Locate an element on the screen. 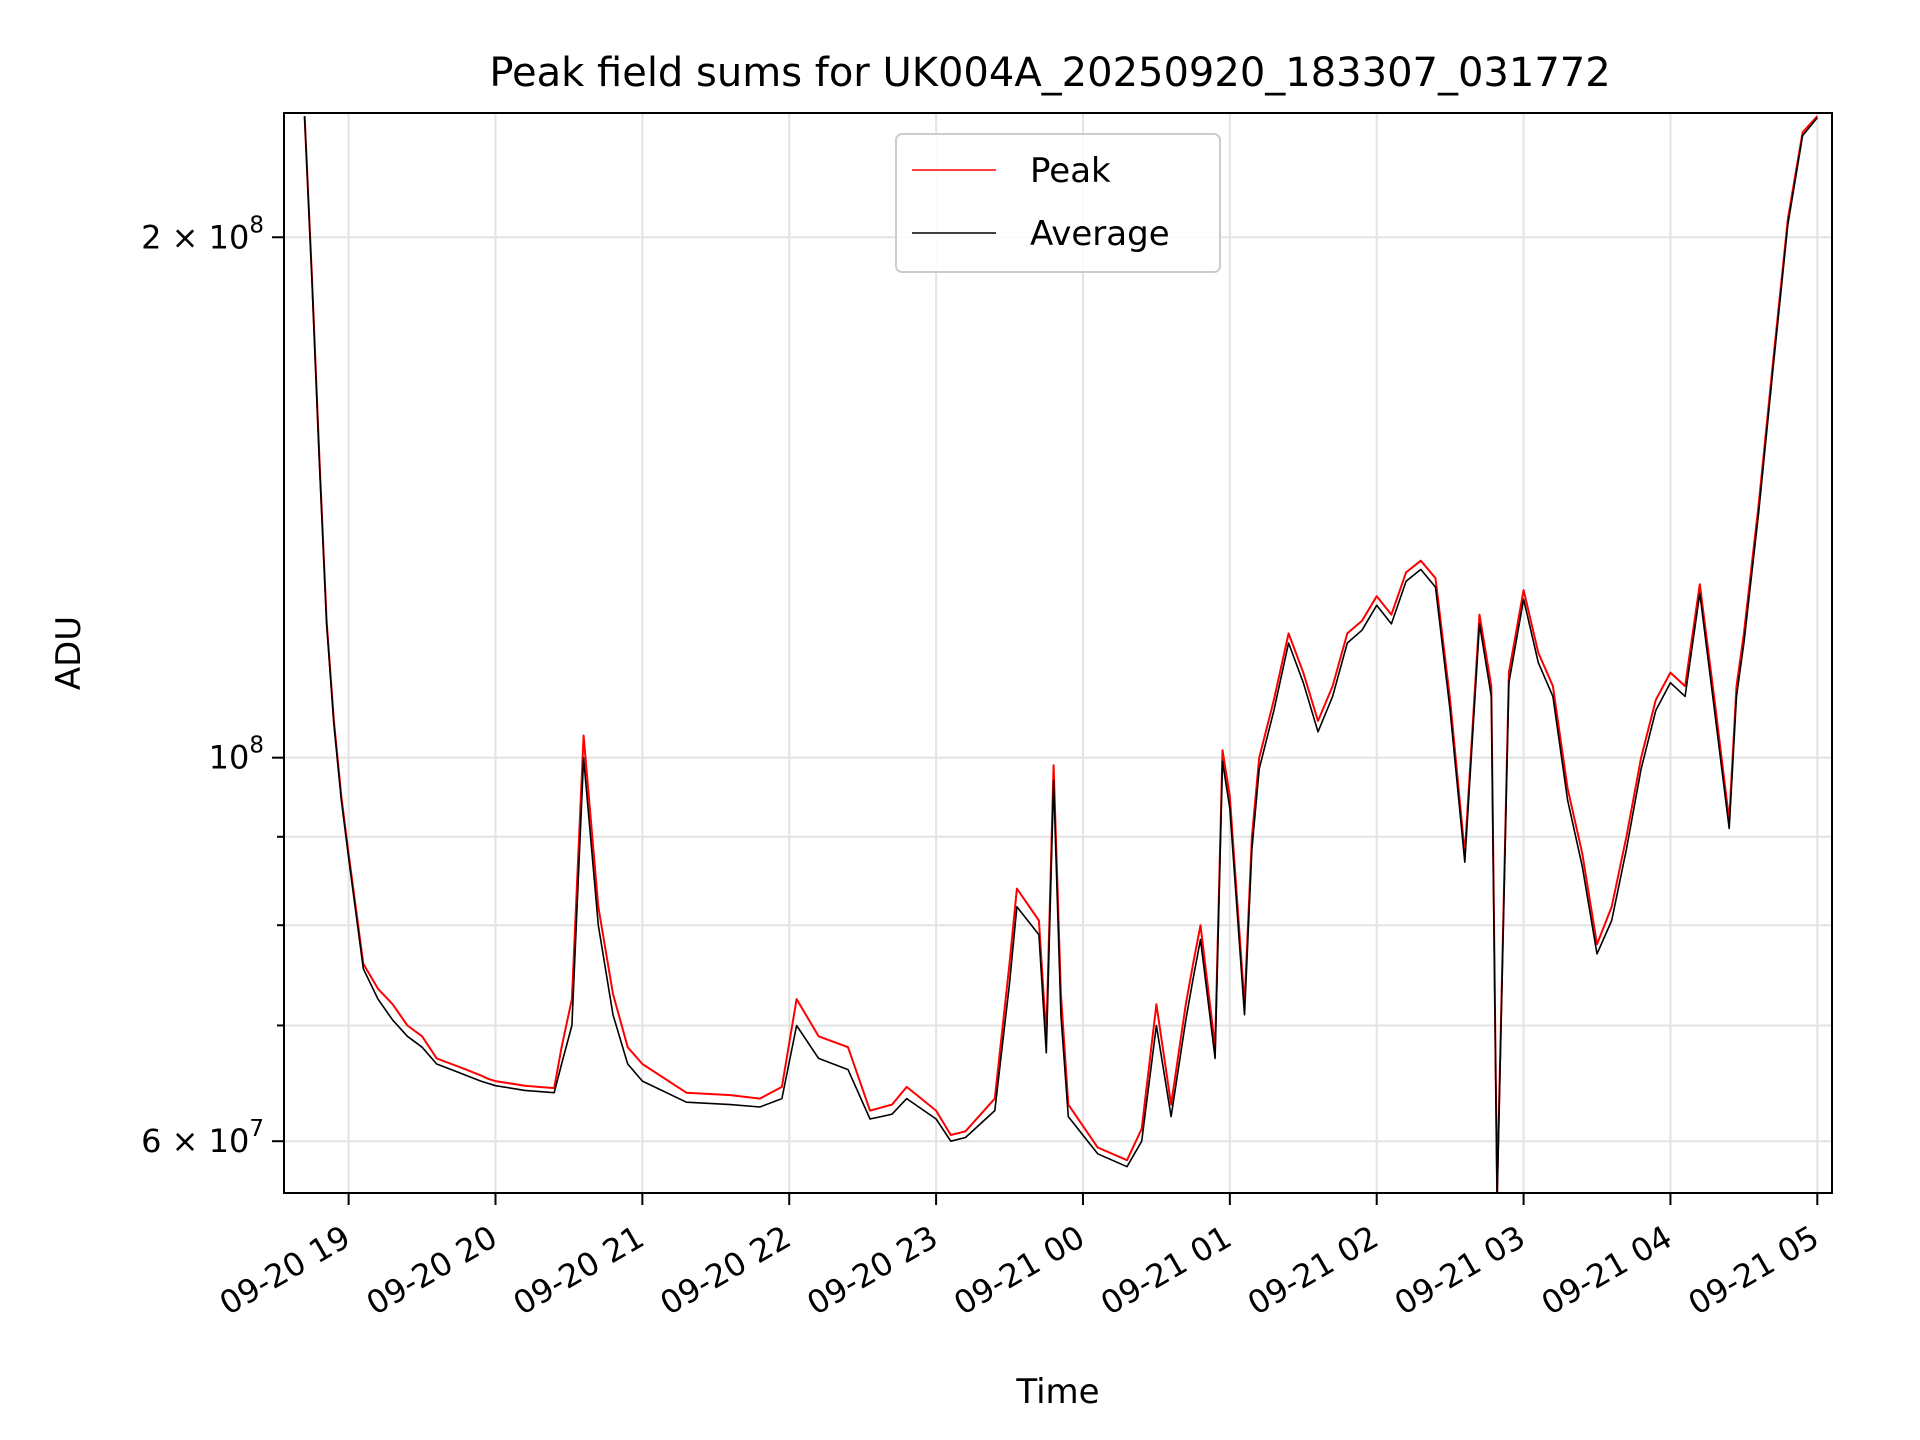 This screenshot has height=1440, width=1920. legend: Peak Average is located at coordinates (1058, 203).